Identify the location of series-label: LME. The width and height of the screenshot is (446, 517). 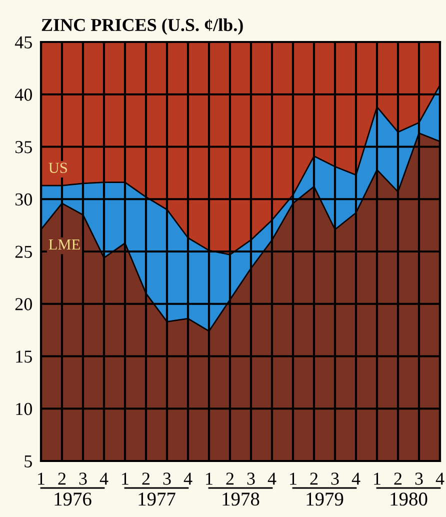
(64, 245).